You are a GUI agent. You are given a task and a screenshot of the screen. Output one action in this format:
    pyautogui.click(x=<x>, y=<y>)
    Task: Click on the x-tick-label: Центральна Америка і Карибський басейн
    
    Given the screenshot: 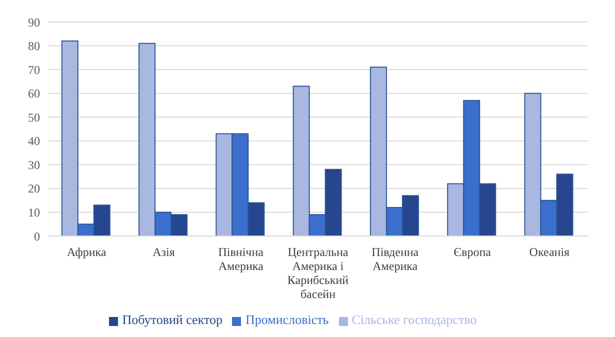 What is the action you would take?
    pyautogui.click(x=318, y=273)
    